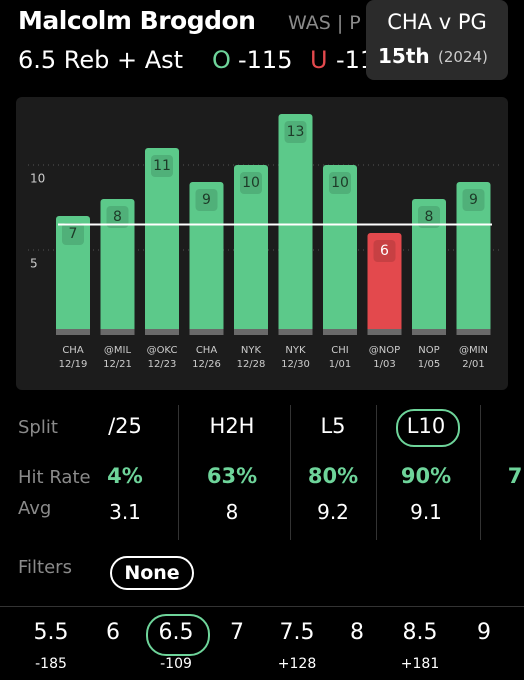 This screenshot has height=680, width=524. I want to click on split-cell: H2H, so click(232, 426).